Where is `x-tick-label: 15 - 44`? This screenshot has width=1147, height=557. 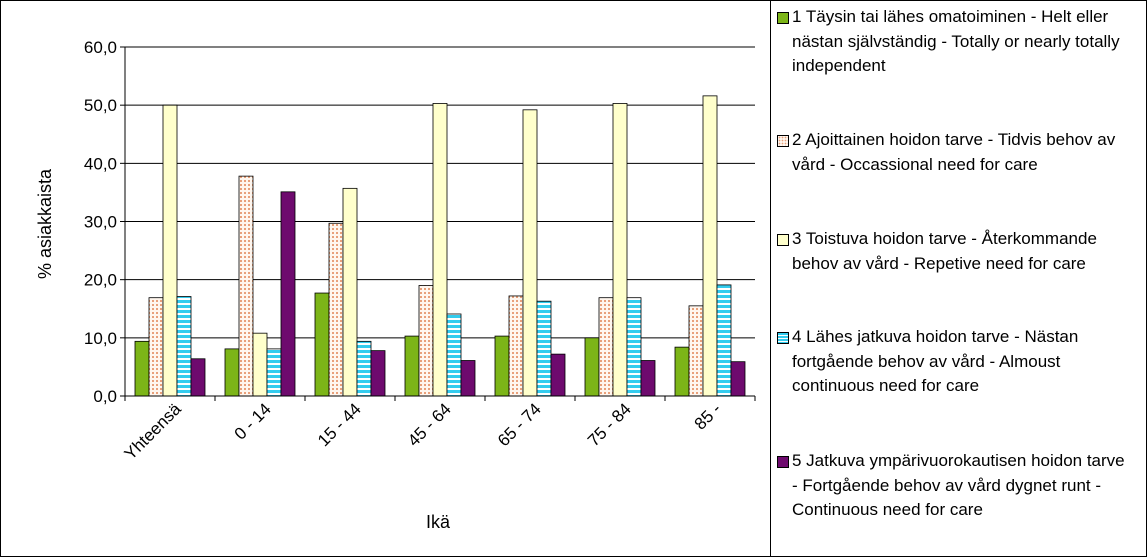
x-tick-label: 15 - 44 is located at coordinates (339, 424).